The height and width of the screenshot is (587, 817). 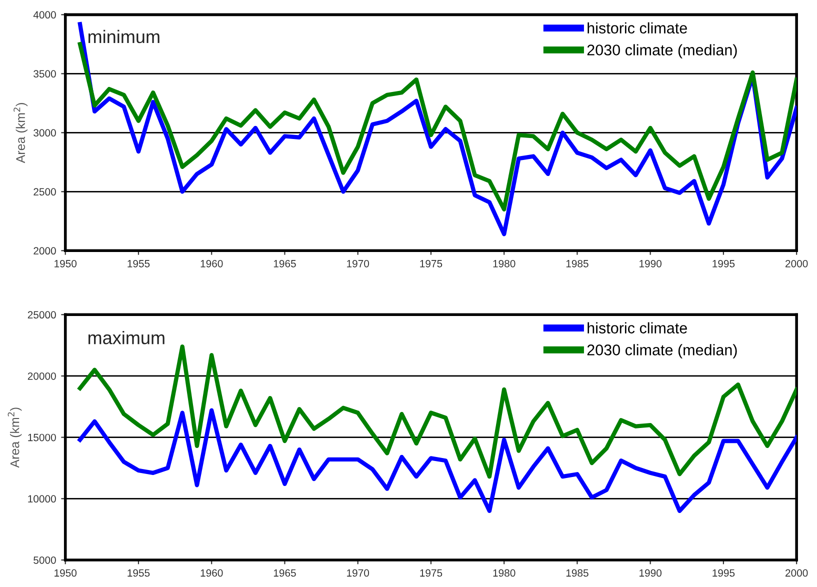 What do you see at coordinates (126, 337) in the screenshot?
I see `annotation: maximum` at bounding box center [126, 337].